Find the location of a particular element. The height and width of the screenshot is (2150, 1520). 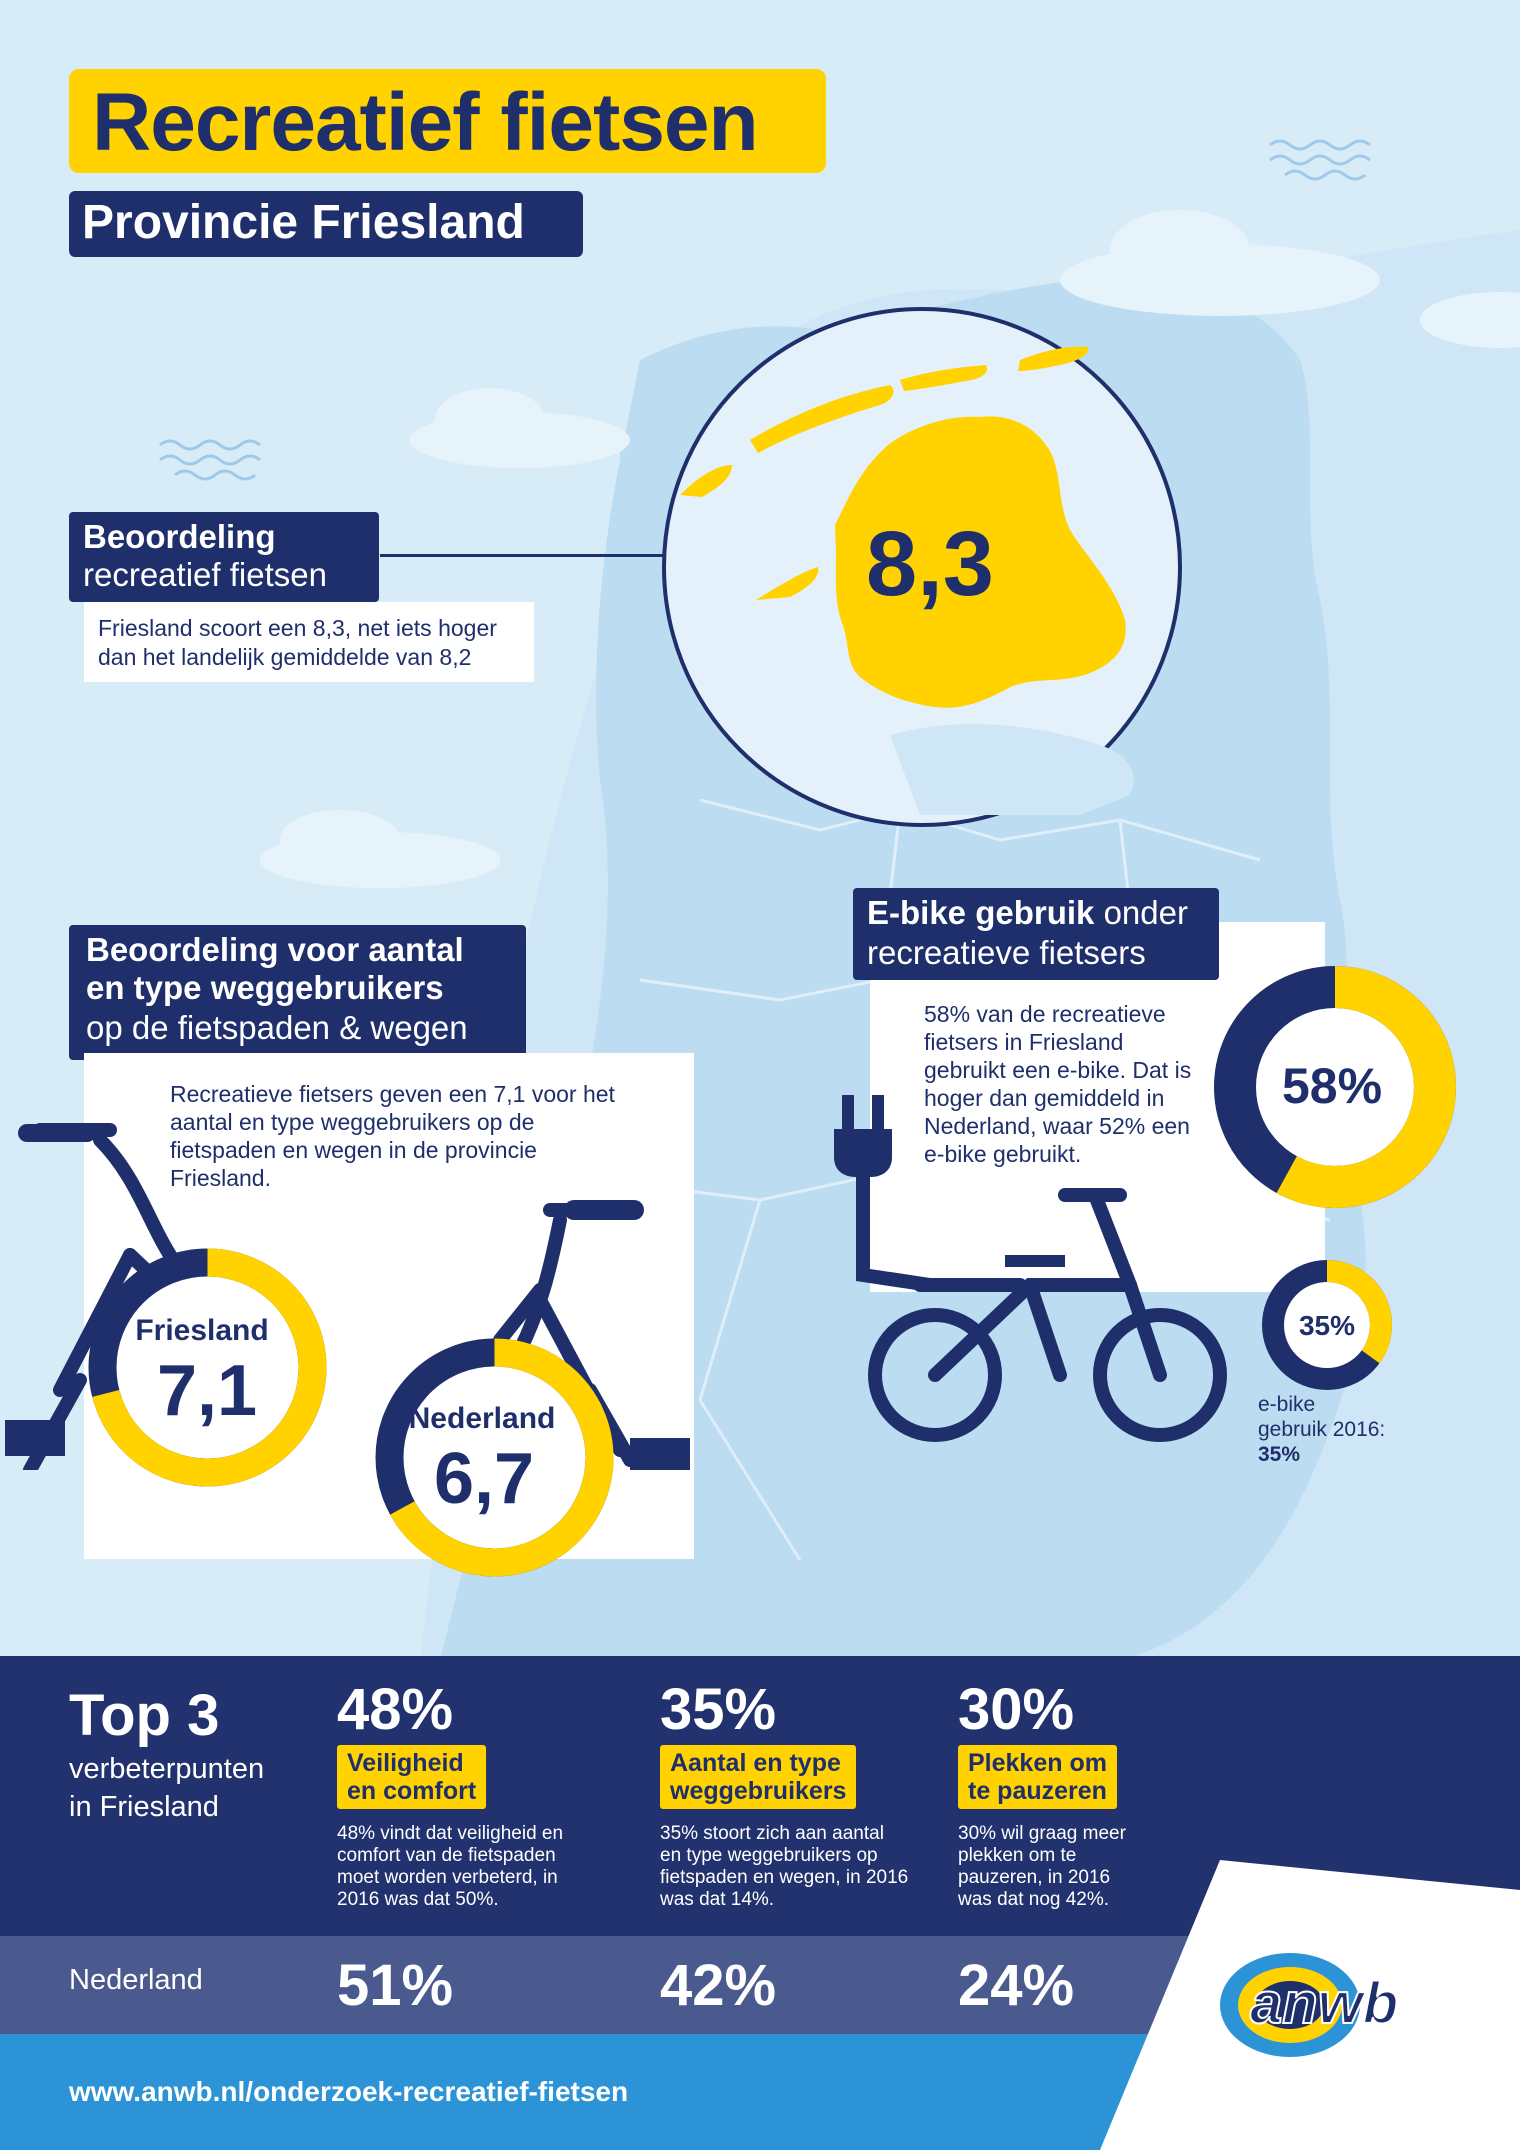

road-users-label-line1: Beoordeling voor aantal is located at coordinates (275, 949).